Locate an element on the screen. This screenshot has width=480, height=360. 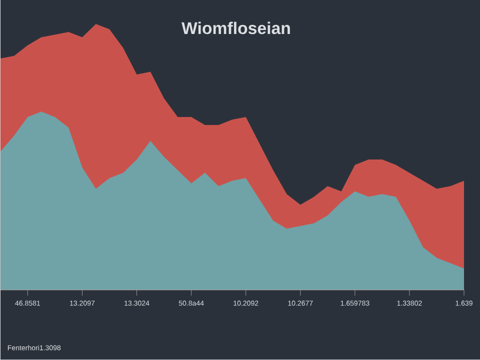
chart-title: Wiomfloseian is located at coordinates (236, 28).